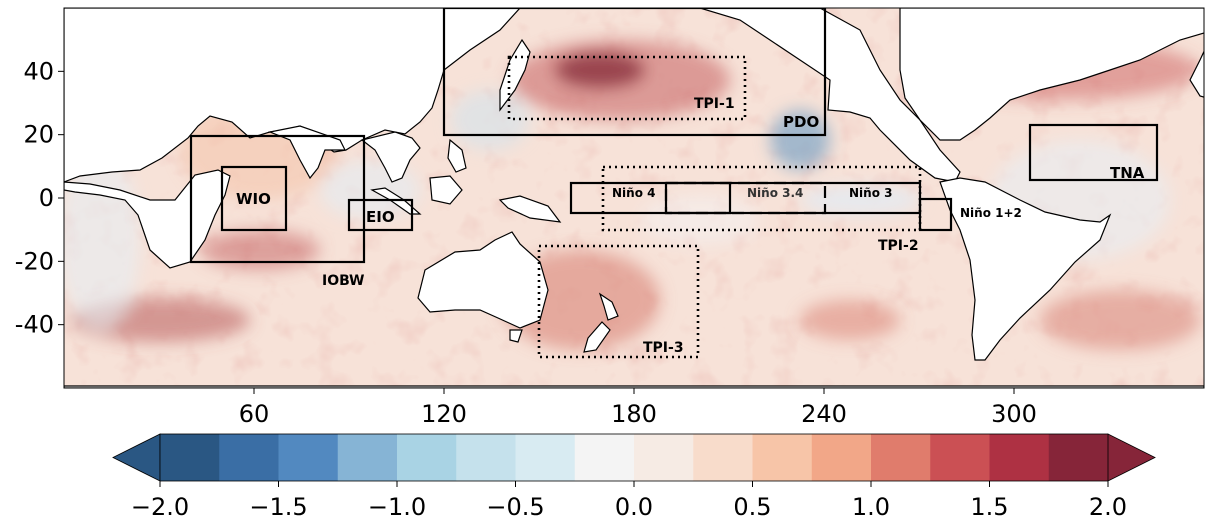 This screenshot has width=1214, height=532. What do you see at coordinates (989, 507) in the screenshot?
I see `colorbar-tick-label: 1.5` at bounding box center [989, 507].